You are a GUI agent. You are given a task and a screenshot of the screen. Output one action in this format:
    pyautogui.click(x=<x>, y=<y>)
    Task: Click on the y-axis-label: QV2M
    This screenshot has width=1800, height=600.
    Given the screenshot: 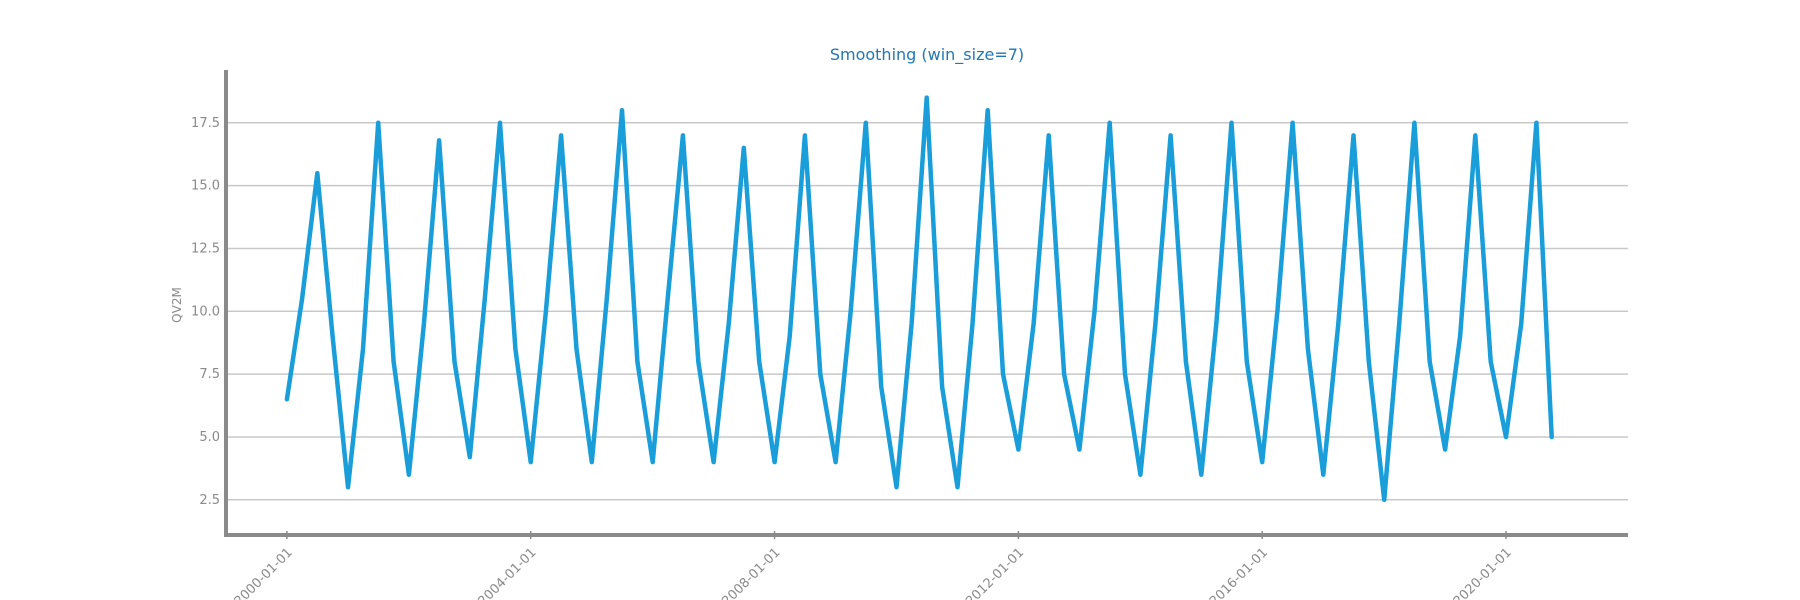 What is the action you would take?
    pyautogui.click(x=177, y=305)
    